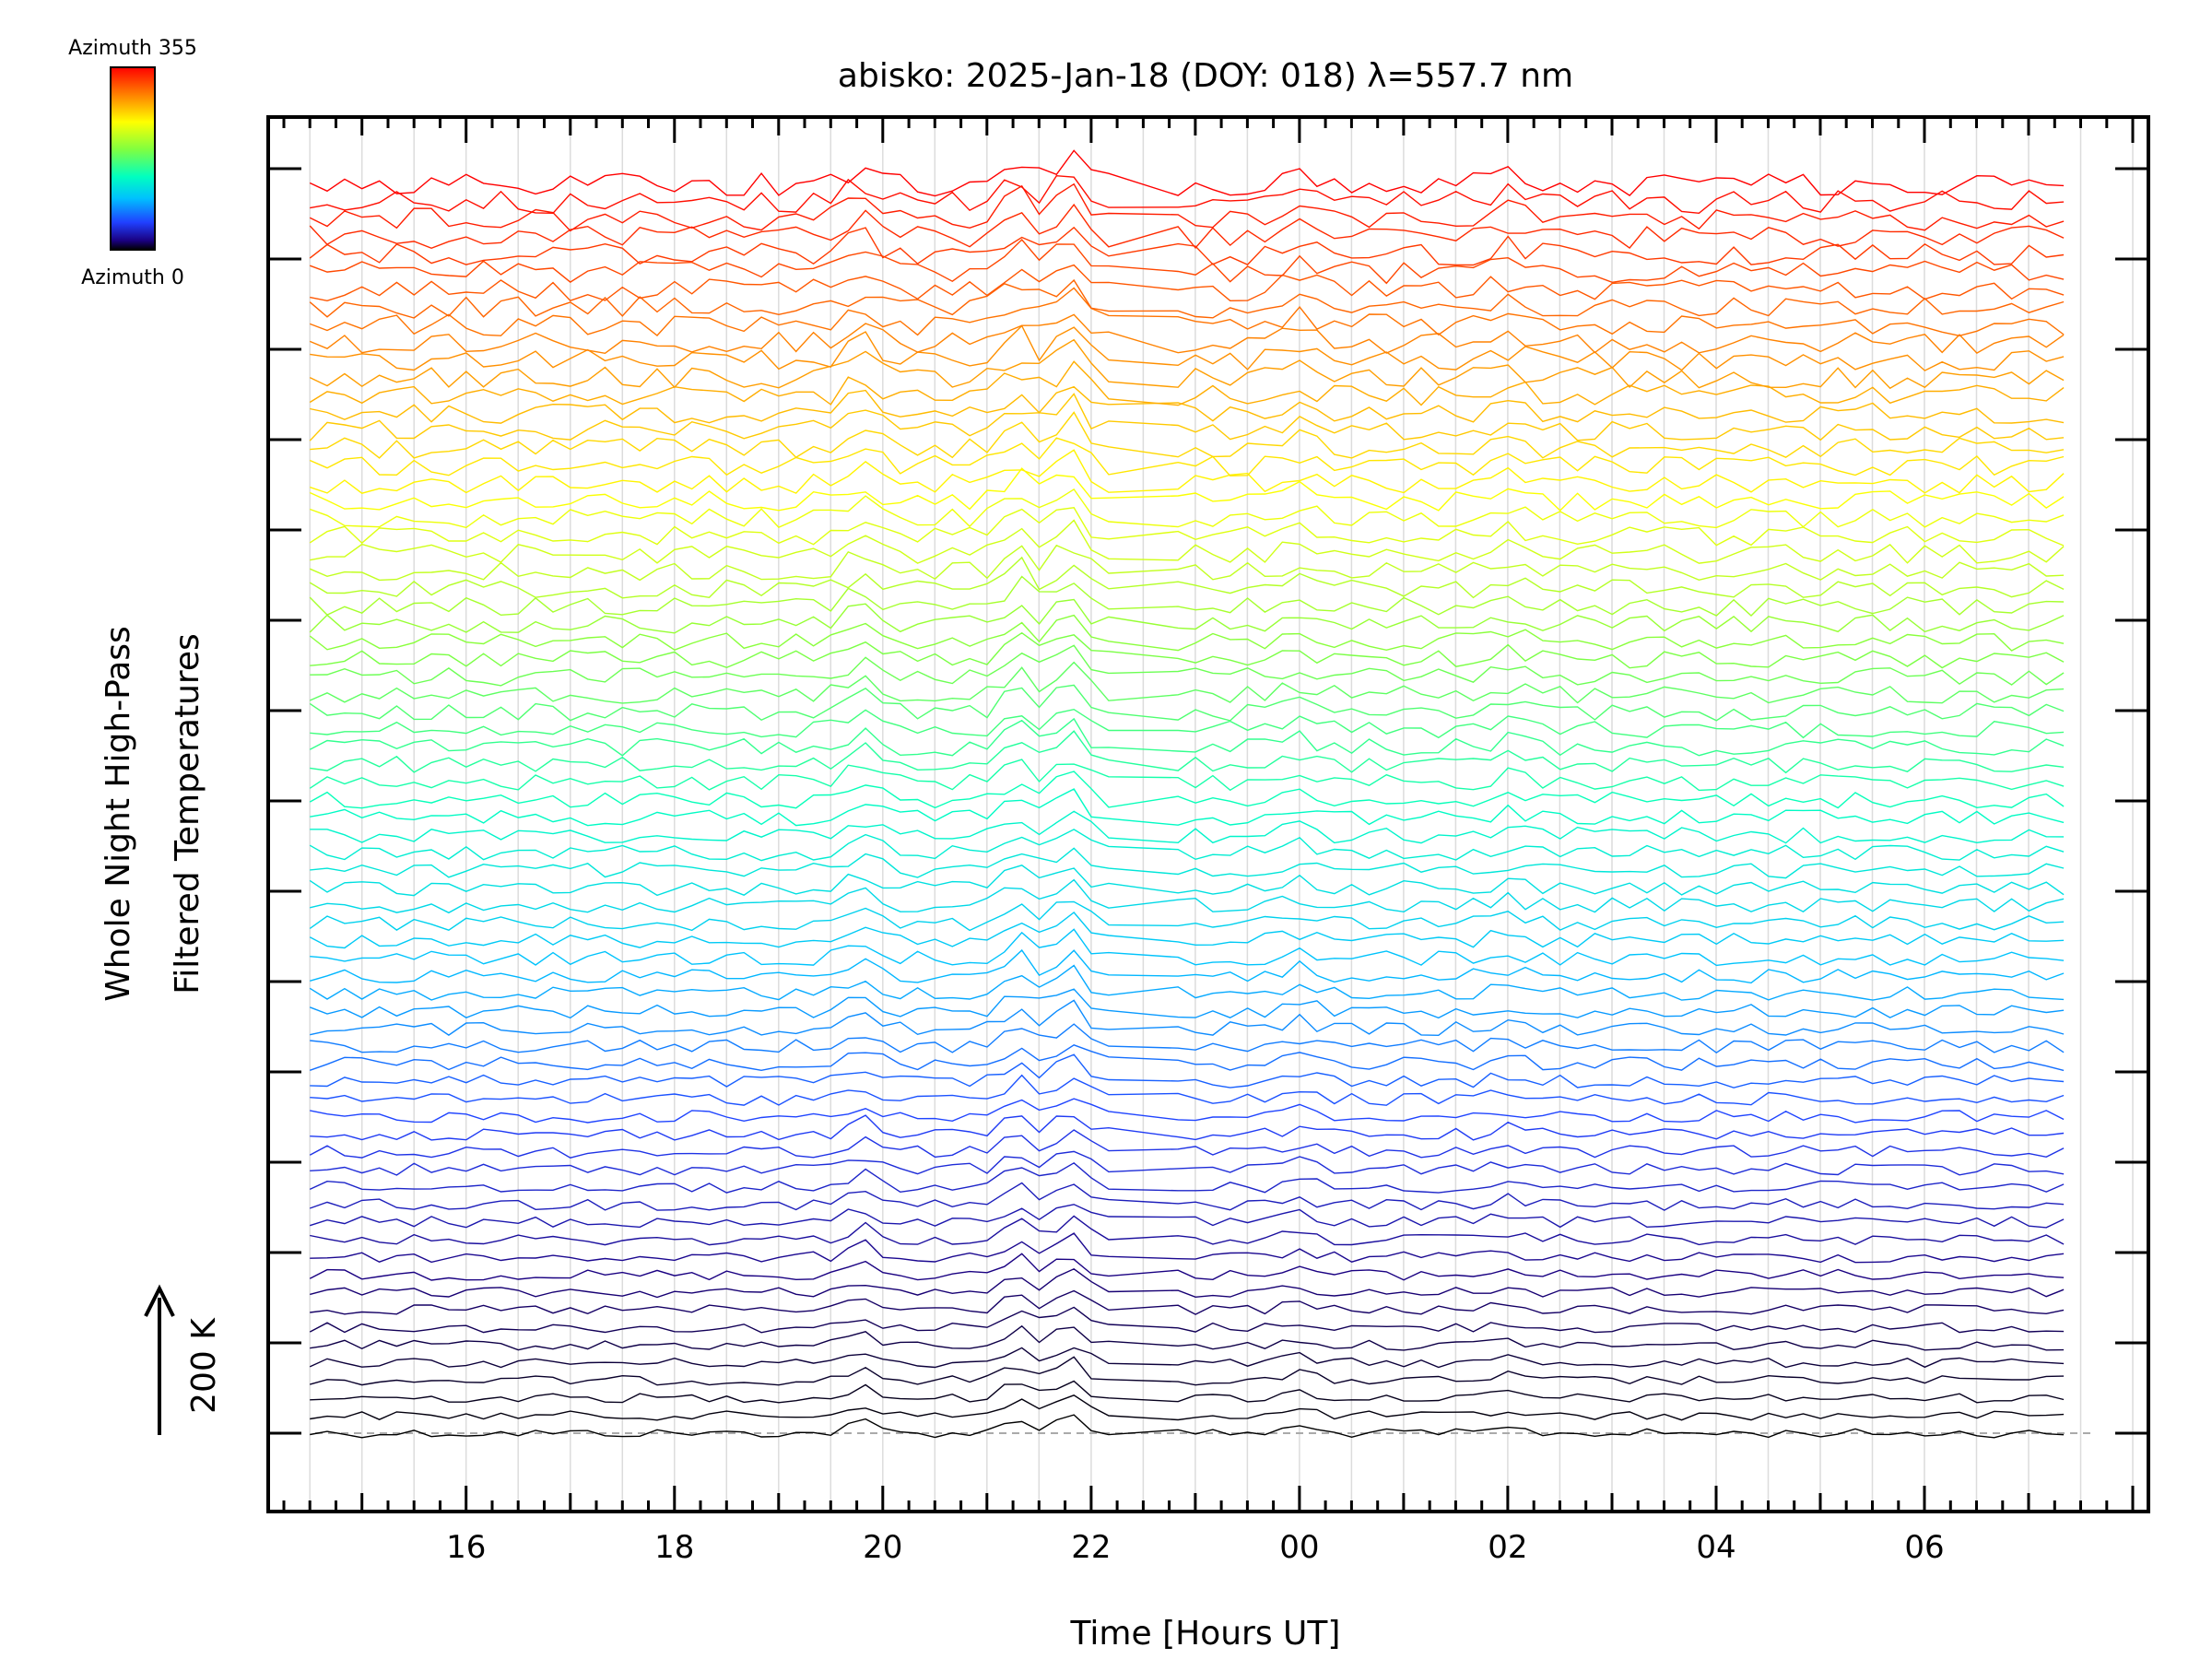 This screenshot has width=2212, height=1659. Describe the element at coordinates (882, 1547) in the screenshot. I see `x-tick-label: 20` at that location.